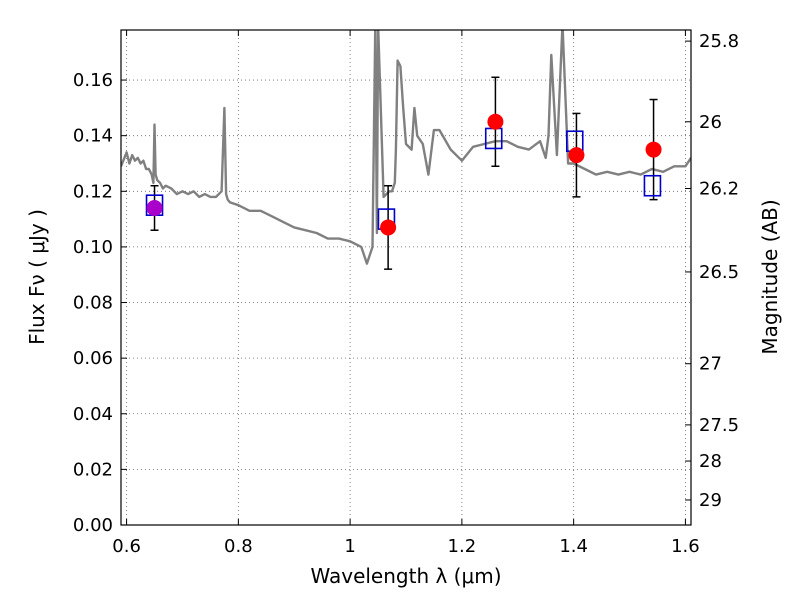 This screenshot has height=600, width=800. I want to click on y-tick-label: 0.08, so click(93, 303).